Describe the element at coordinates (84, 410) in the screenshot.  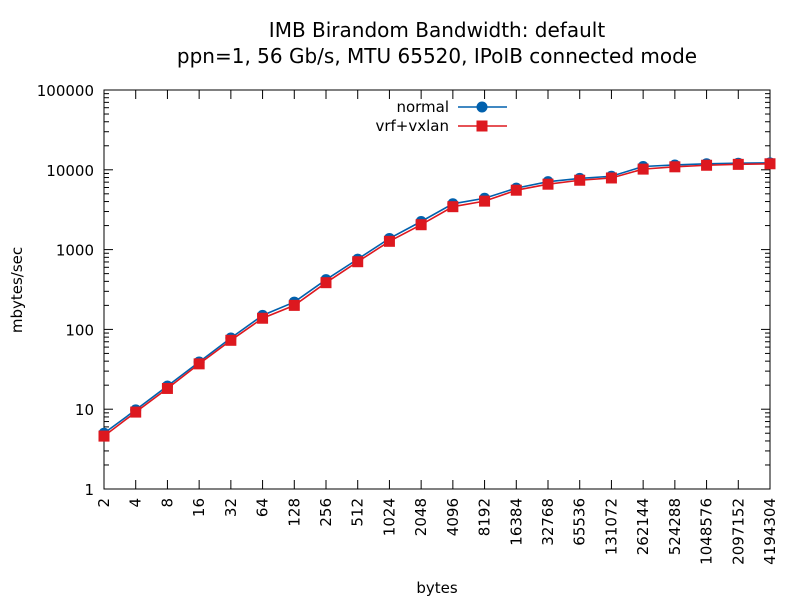
I see `y-tick-label: 10` at that location.